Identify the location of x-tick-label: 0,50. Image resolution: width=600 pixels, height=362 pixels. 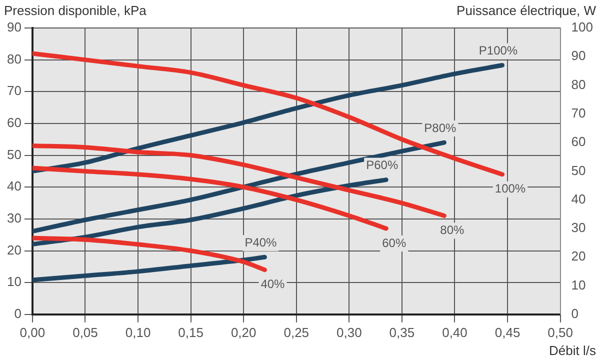
(560, 332).